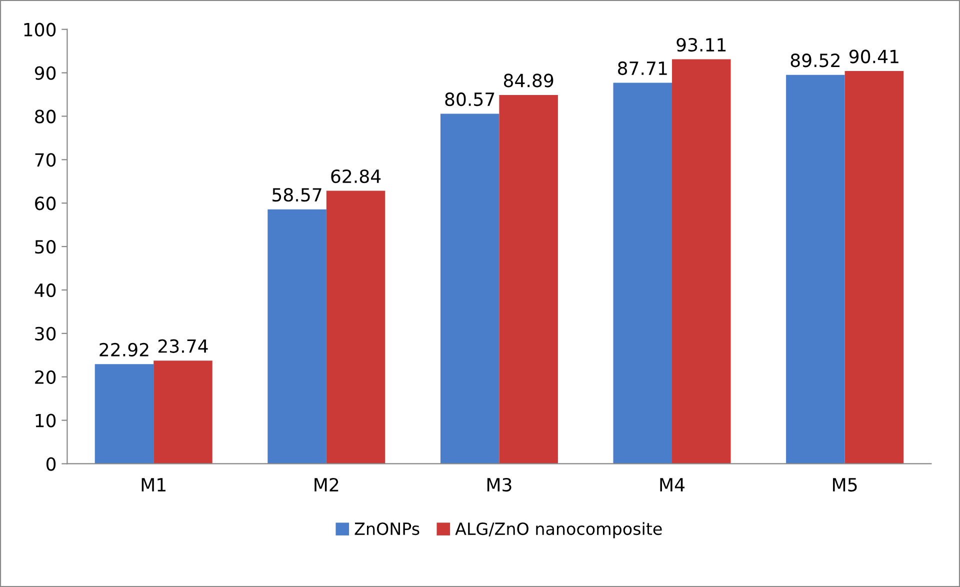 This screenshot has width=960, height=587. What do you see at coordinates (45, 117) in the screenshot?
I see `y-tick-label: 80` at bounding box center [45, 117].